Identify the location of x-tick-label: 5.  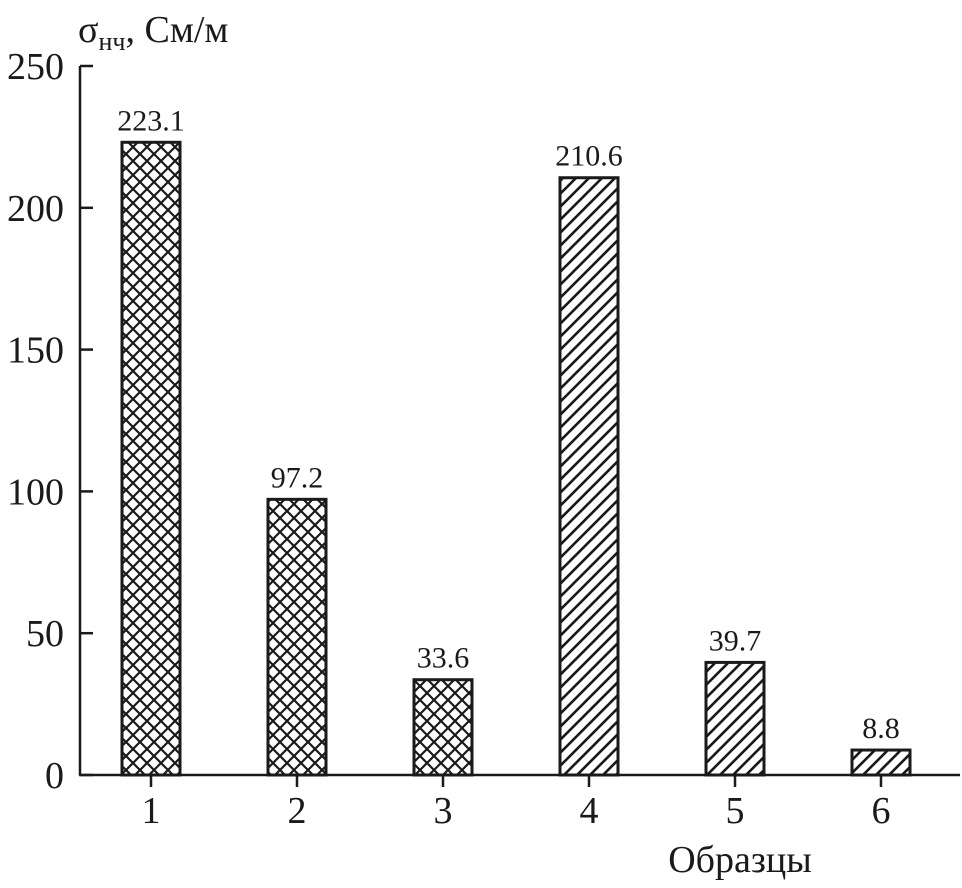
(735, 811).